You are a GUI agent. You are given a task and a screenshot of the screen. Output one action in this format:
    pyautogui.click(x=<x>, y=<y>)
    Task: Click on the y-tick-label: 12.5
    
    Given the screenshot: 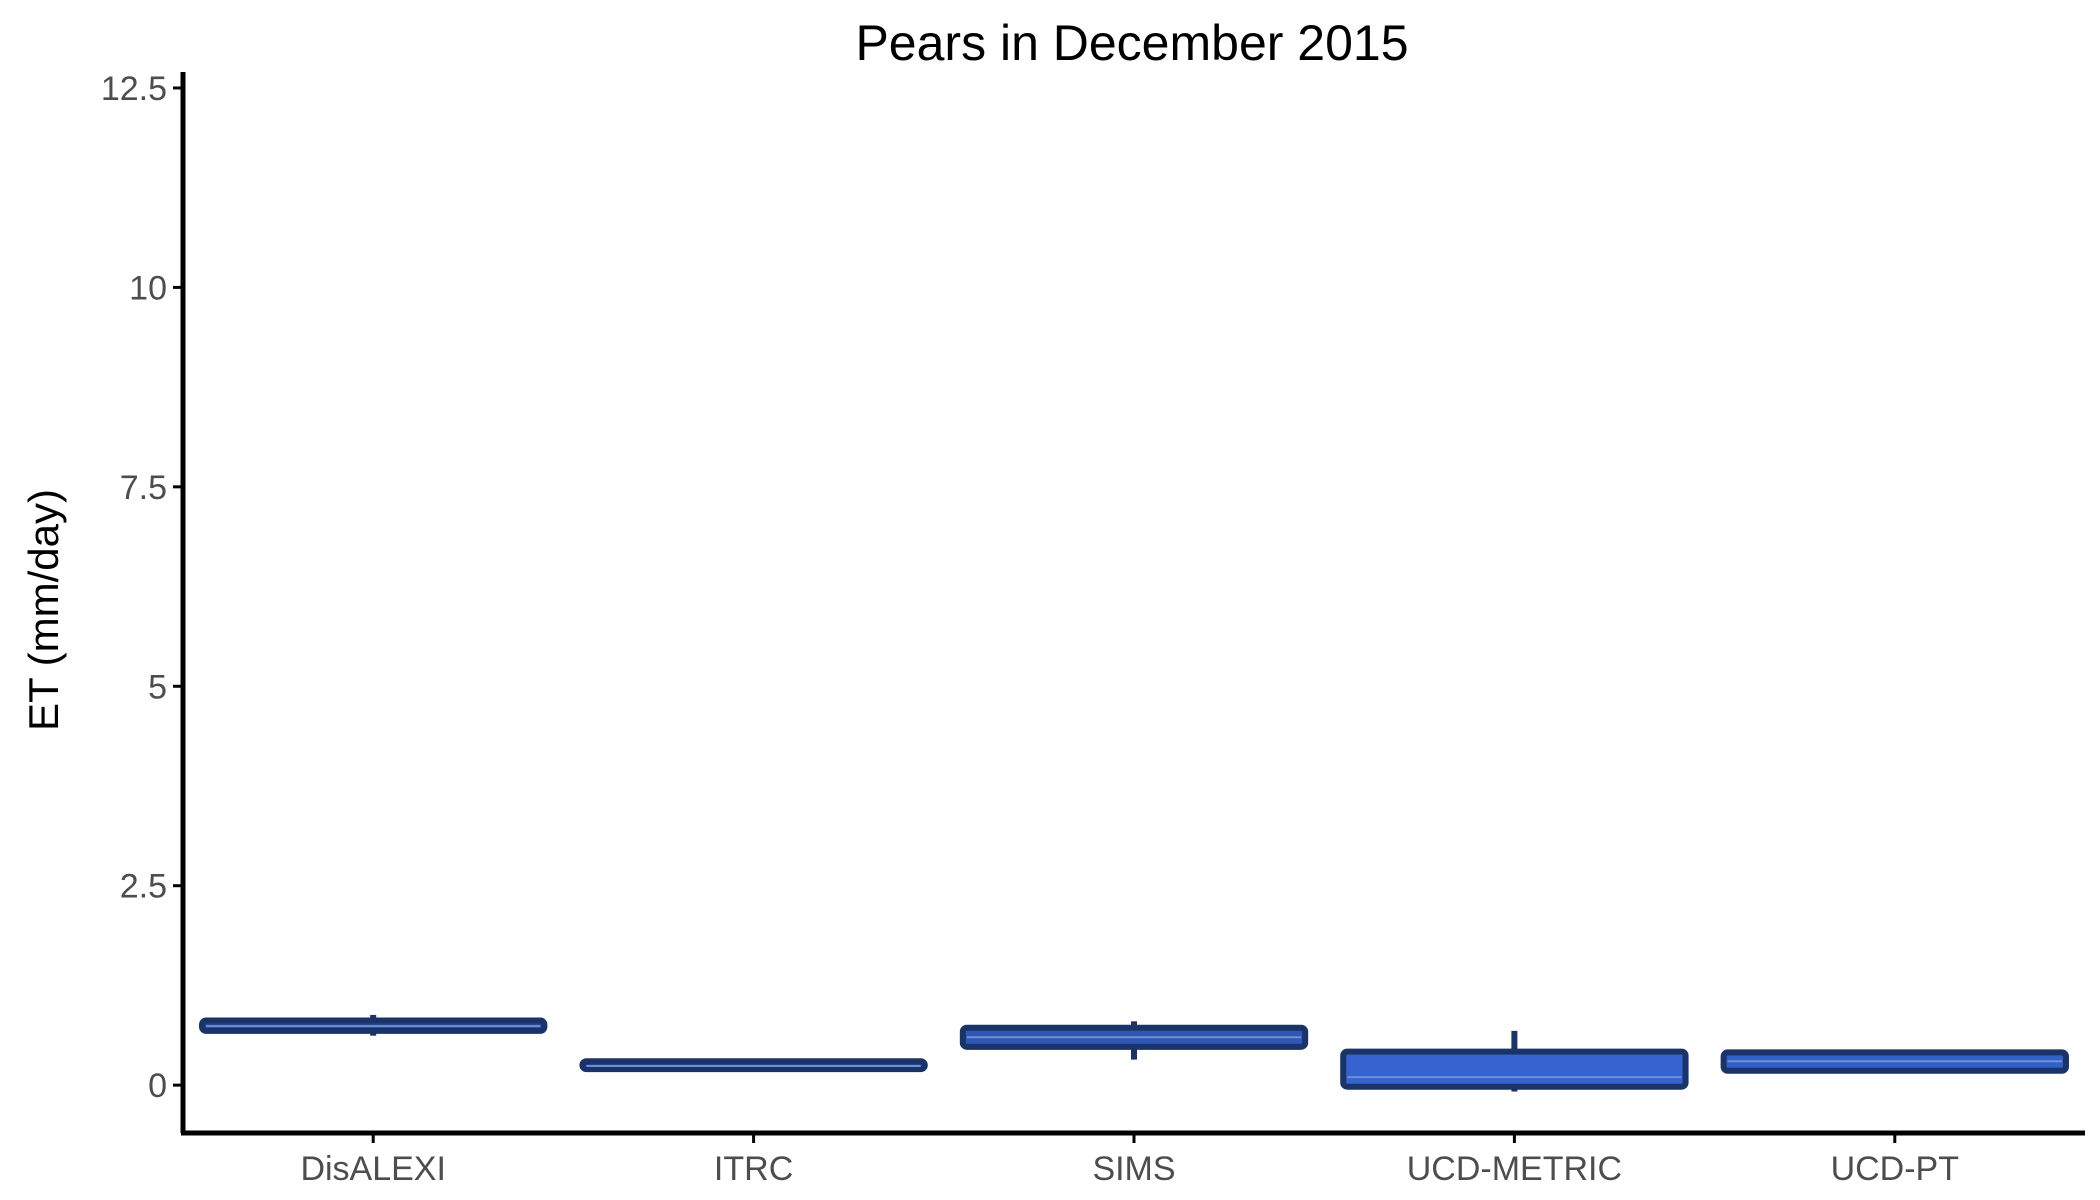 What is the action you would take?
    pyautogui.click(x=134, y=89)
    